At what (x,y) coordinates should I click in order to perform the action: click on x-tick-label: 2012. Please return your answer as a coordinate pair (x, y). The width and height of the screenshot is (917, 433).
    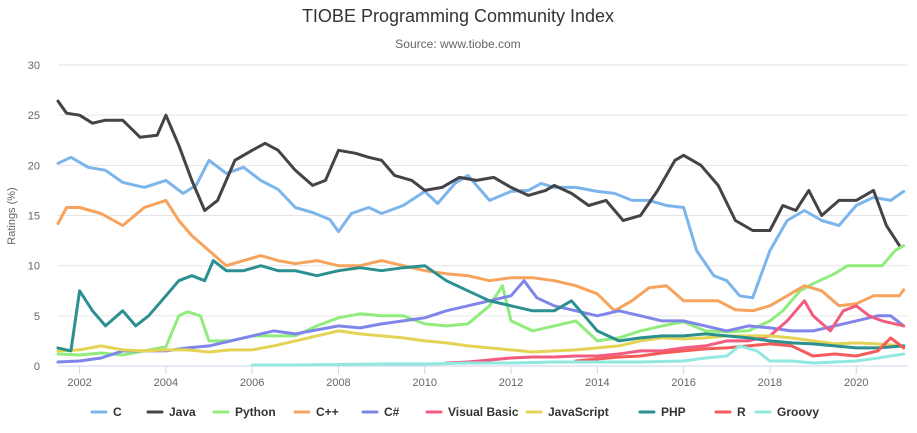
    Looking at the image, I should click on (511, 383).